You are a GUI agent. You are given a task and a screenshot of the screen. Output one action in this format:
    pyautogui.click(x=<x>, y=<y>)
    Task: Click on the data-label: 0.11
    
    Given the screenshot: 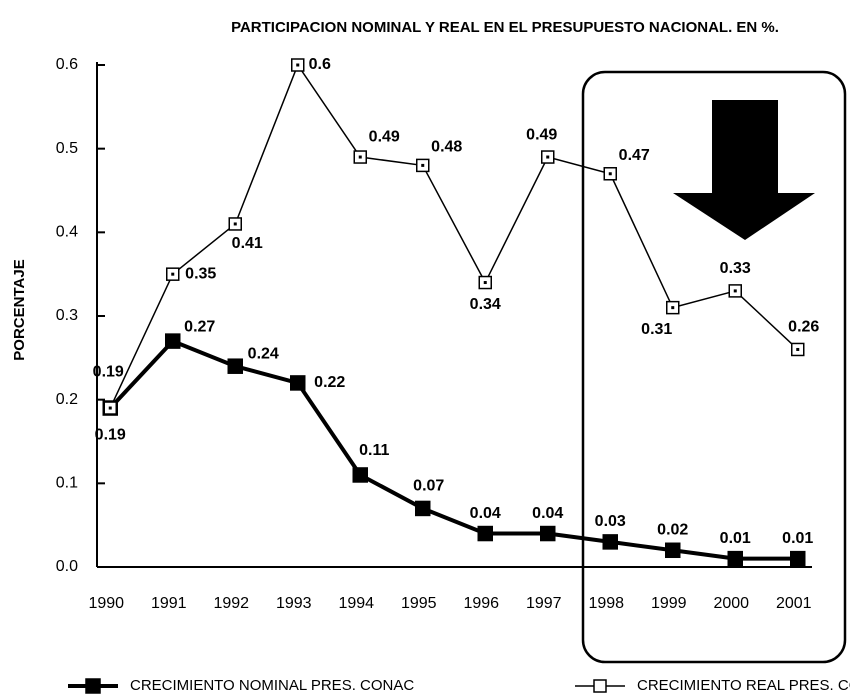 What is the action you would take?
    pyautogui.click(x=374, y=450)
    